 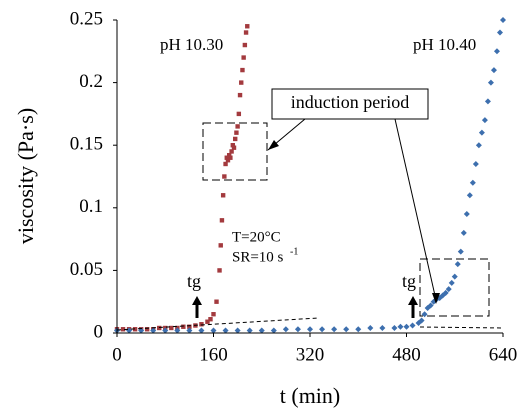 What do you see at coordinates (86, 269) in the screenshot?
I see `y-tick-label: 0.05` at bounding box center [86, 269].